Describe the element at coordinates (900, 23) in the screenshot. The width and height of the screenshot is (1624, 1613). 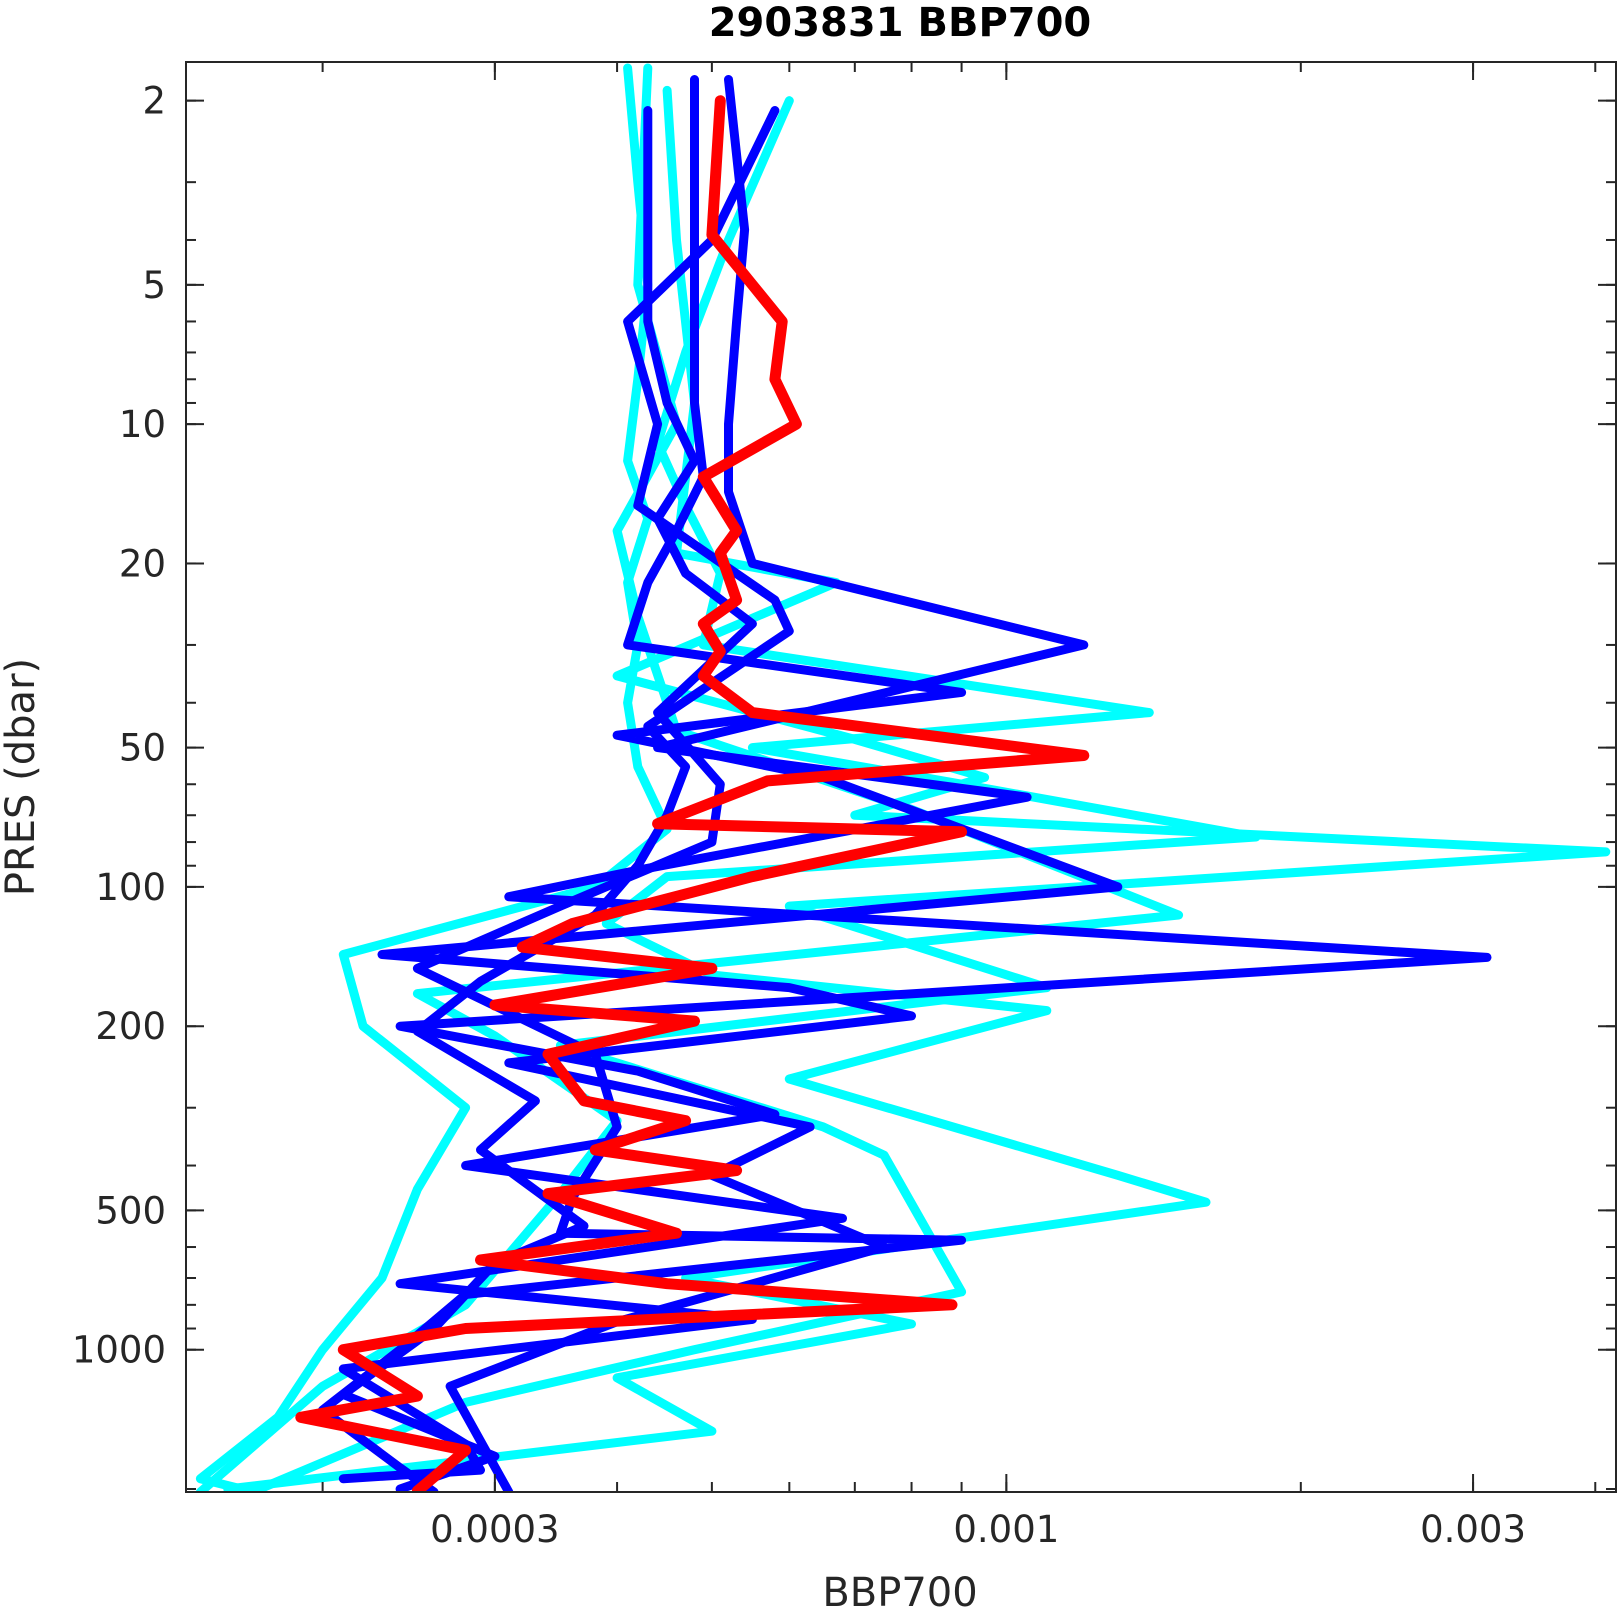
I see `chart-title: 2903831 BBP700` at that location.